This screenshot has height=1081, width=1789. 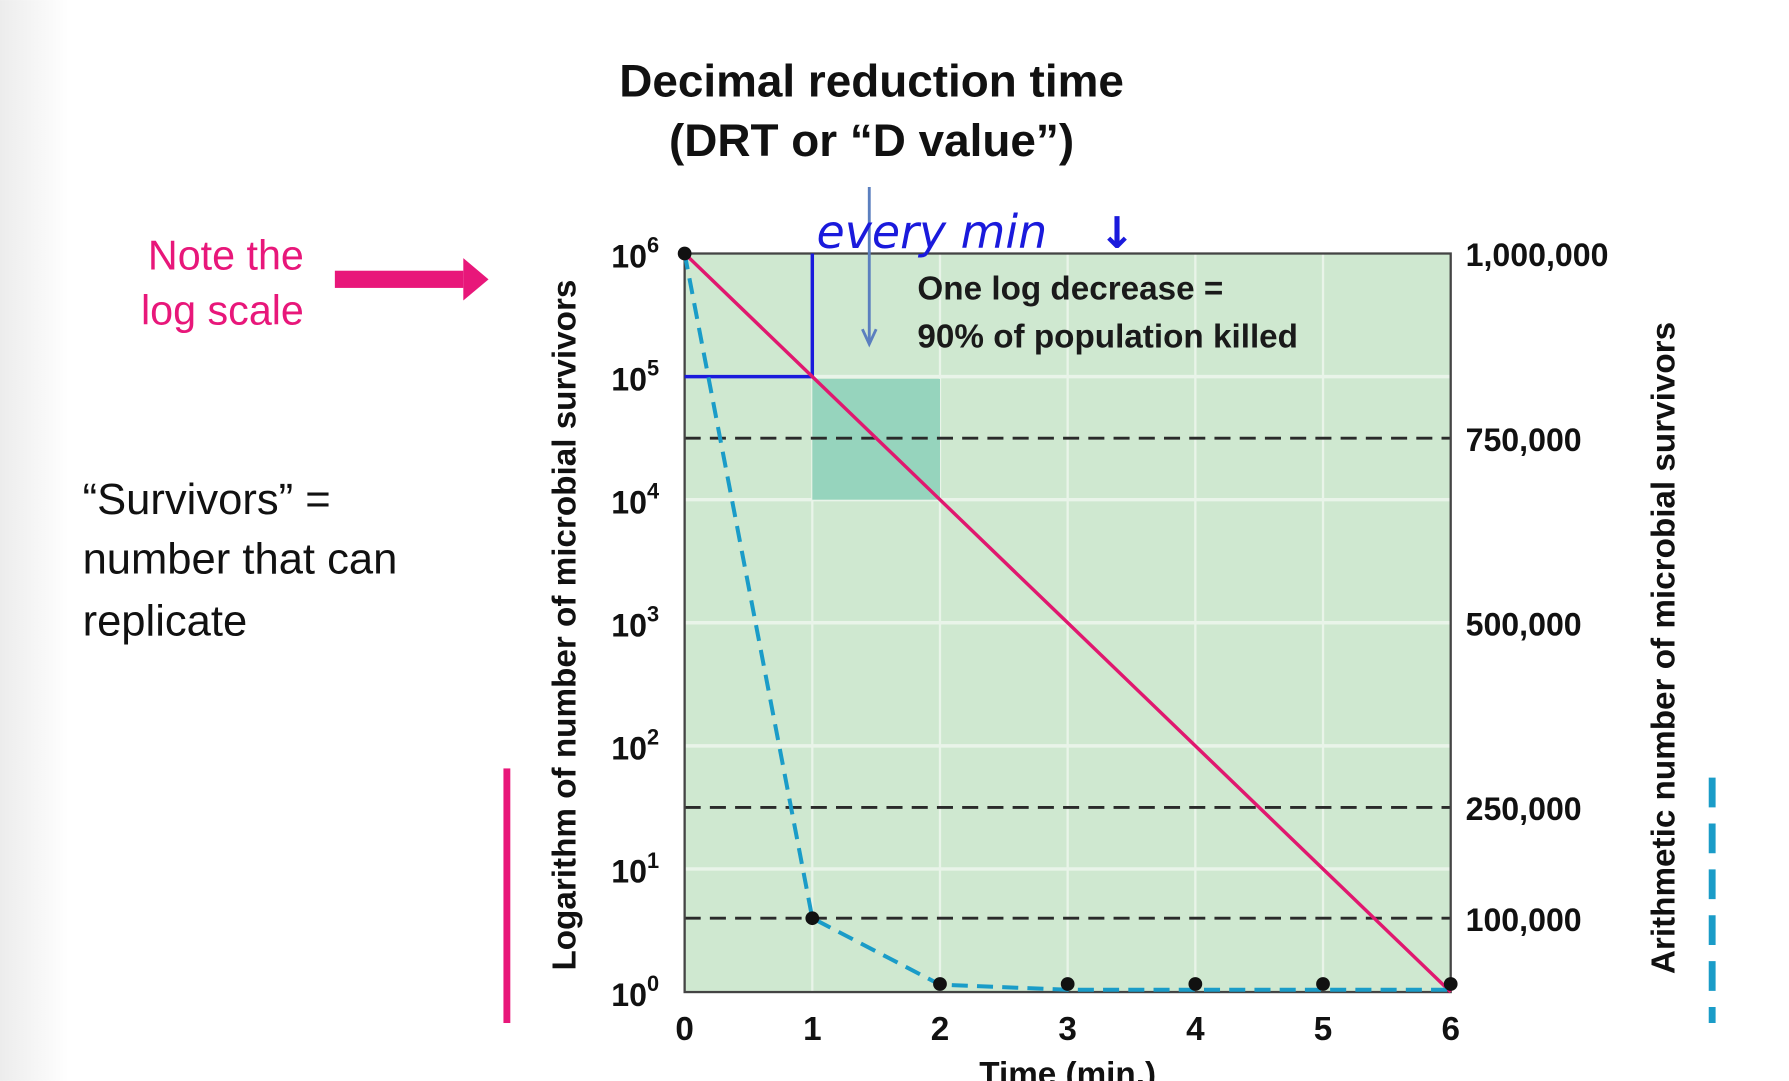 What do you see at coordinates (635, 746) in the screenshot?
I see `y-left-tick-label: 10²` at bounding box center [635, 746].